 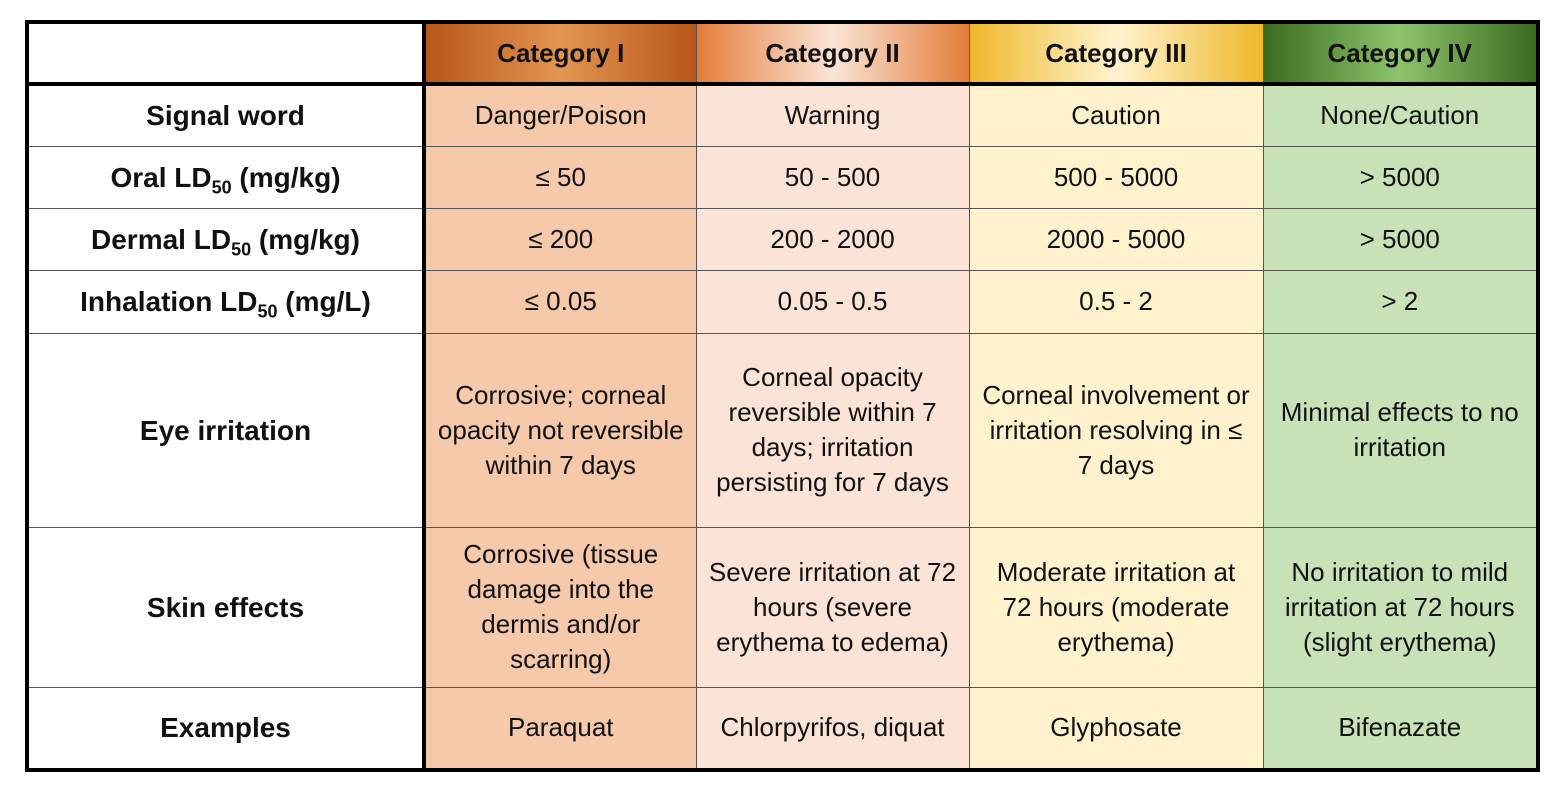 What do you see at coordinates (560, 301) in the screenshot?
I see `table-cell: ≤ 0.05` at bounding box center [560, 301].